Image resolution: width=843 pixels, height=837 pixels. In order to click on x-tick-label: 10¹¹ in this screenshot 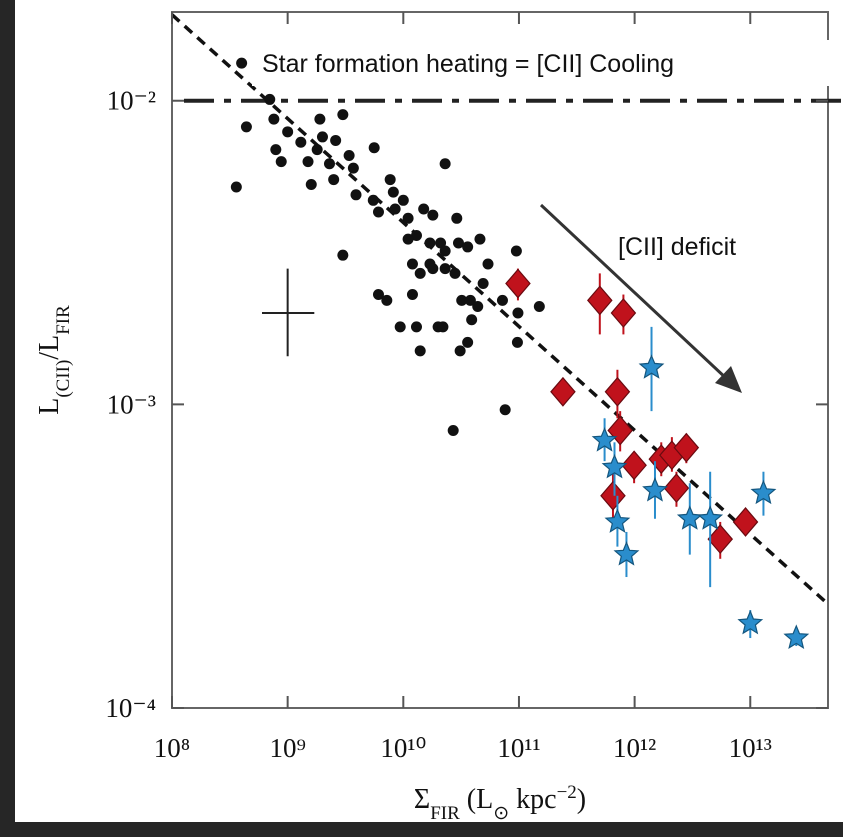, I will do `click(518, 748)`.